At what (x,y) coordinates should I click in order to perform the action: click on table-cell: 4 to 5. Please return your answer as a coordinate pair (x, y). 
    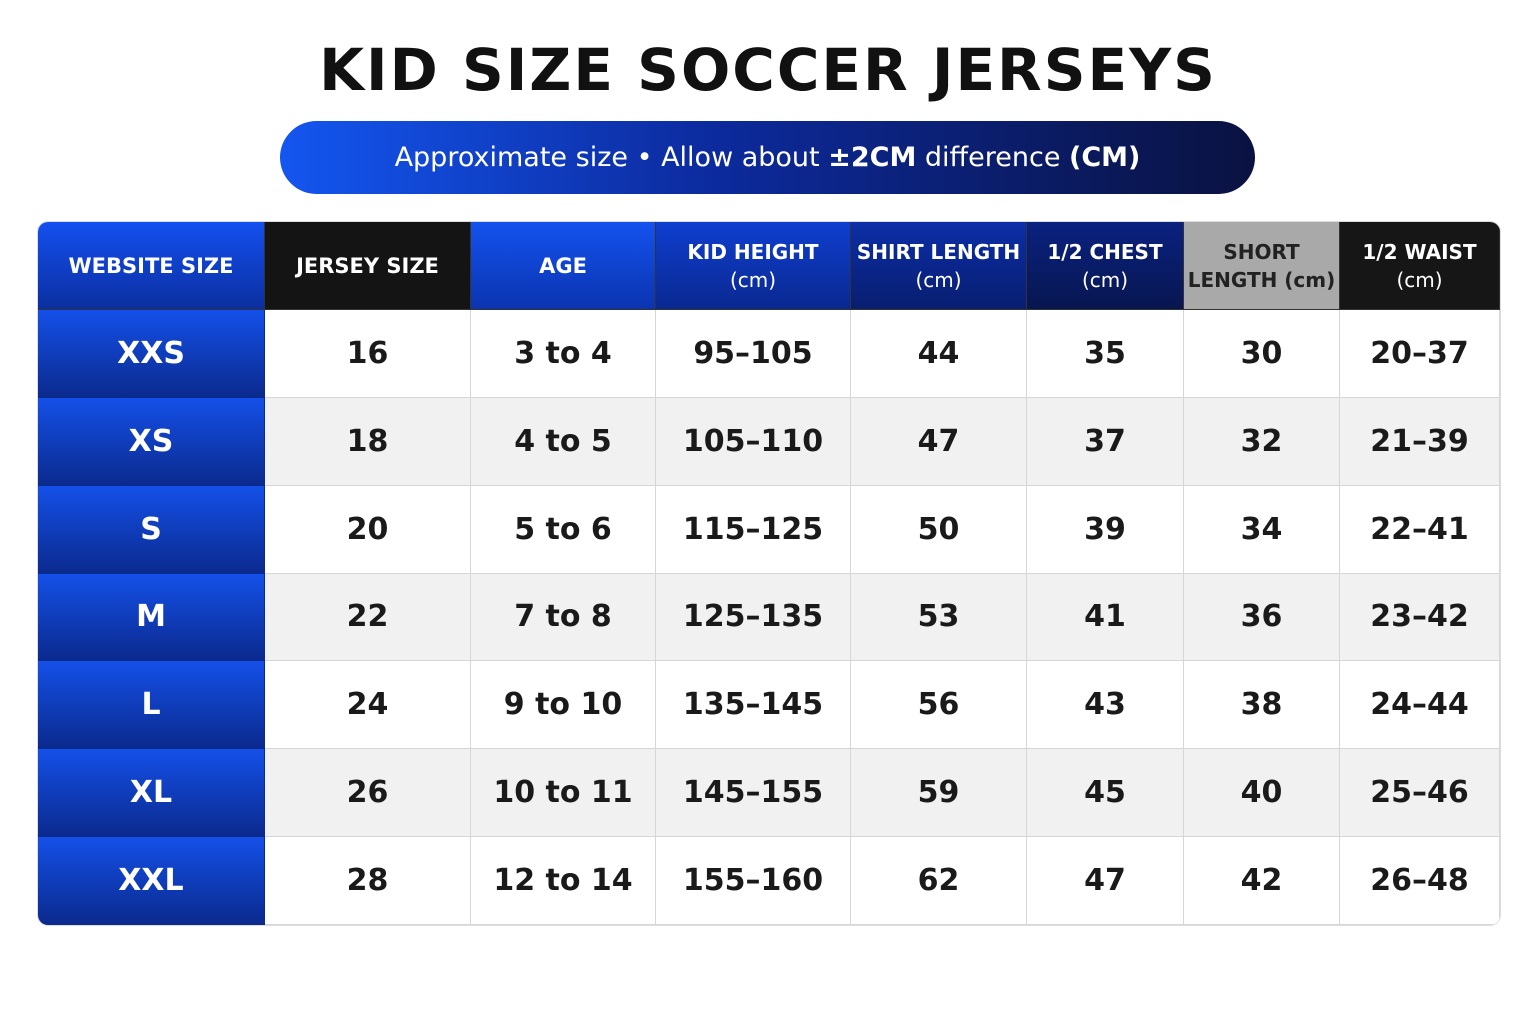
    Looking at the image, I should click on (563, 441).